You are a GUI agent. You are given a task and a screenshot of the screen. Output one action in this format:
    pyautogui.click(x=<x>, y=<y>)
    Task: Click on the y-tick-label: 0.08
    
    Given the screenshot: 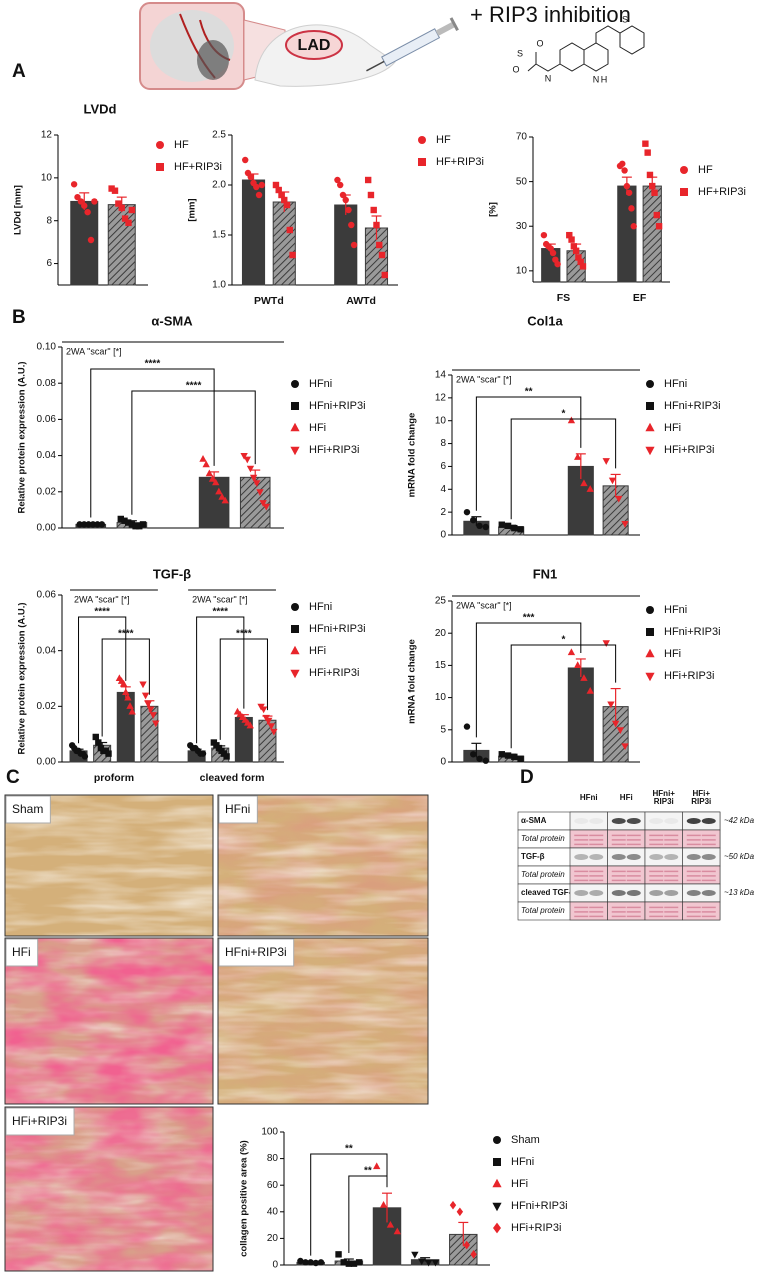 What is the action you would take?
    pyautogui.click(x=47, y=383)
    